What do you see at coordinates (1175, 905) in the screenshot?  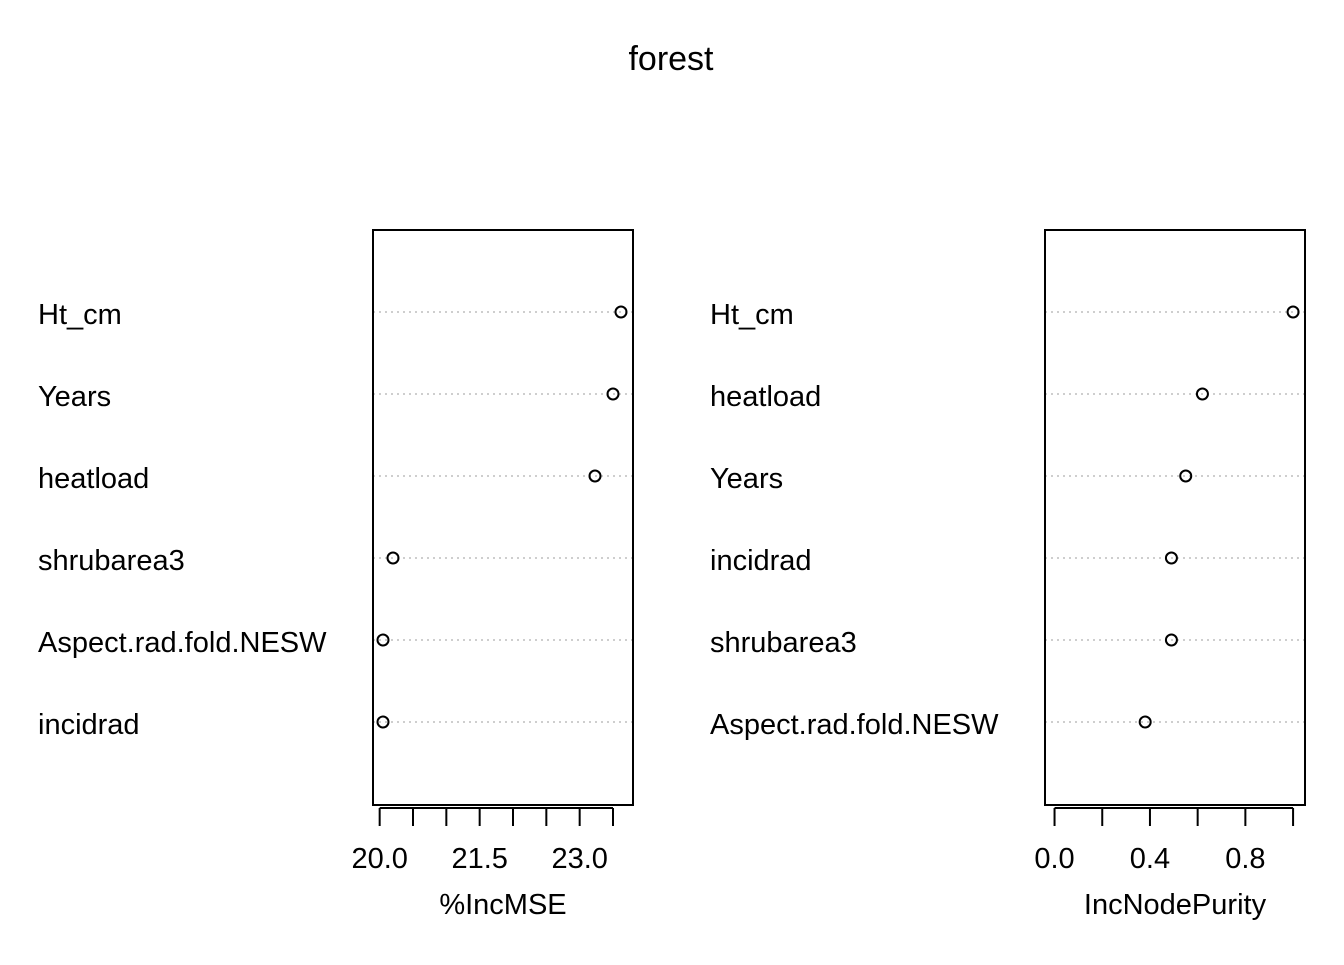 I see `x-axis-label: IncNodePurity` at bounding box center [1175, 905].